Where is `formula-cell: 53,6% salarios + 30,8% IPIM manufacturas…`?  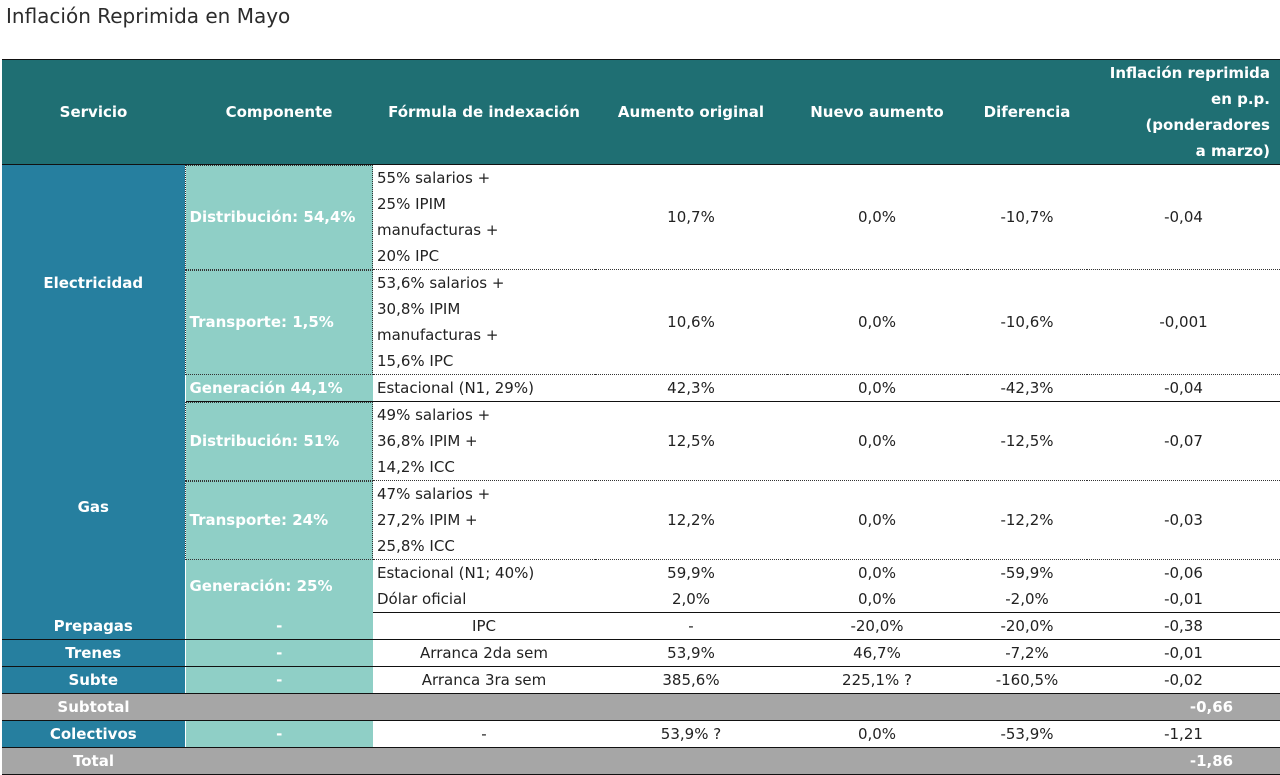 formula-cell: 53,6% salarios + 30,8% IPIM manufacturas… is located at coordinates (484, 322).